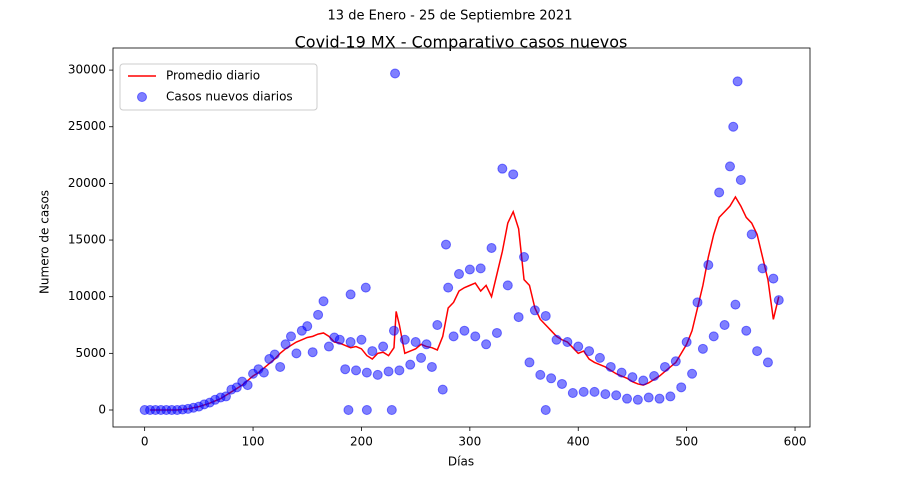 This screenshot has height=480, width=900. I want to click on y-tick-label: 10000, so click(87, 296).